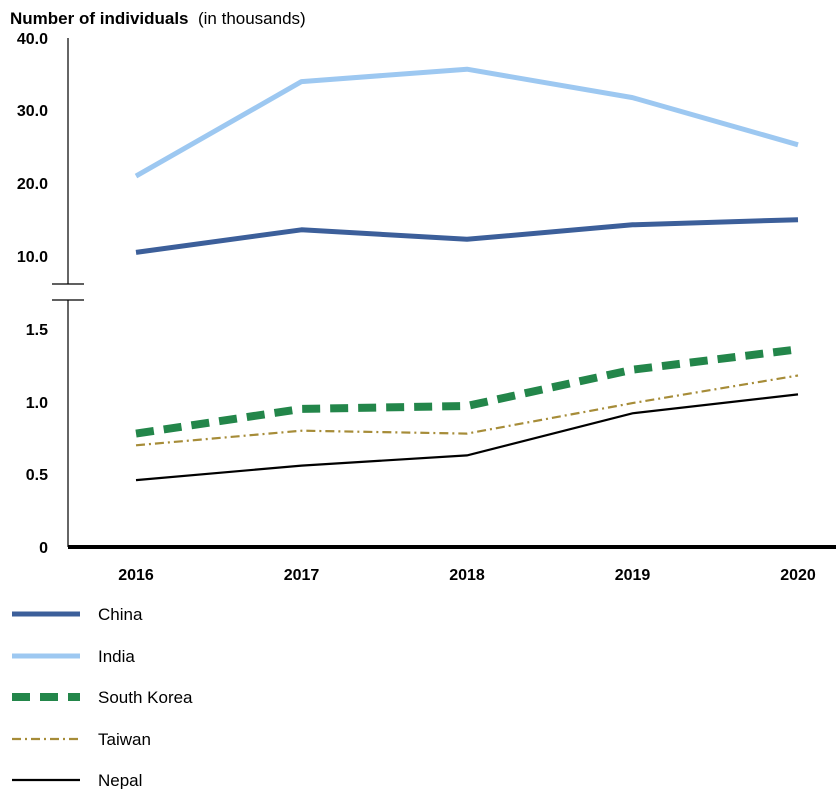 The width and height of the screenshot is (836, 789). I want to click on legend-label-taiwan: Taiwan, so click(124, 739).